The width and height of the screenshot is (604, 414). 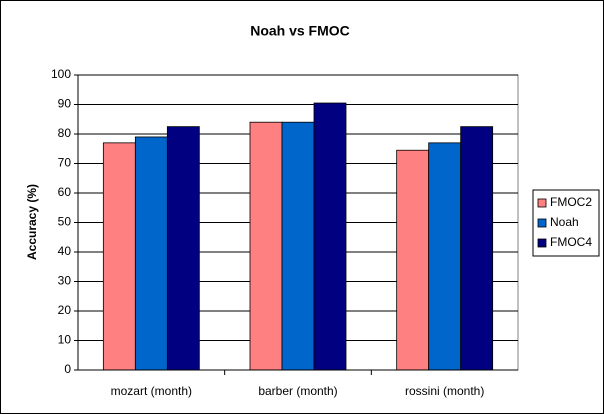 I want to click on y-tick-label: 20, so click(x=65, y=310).